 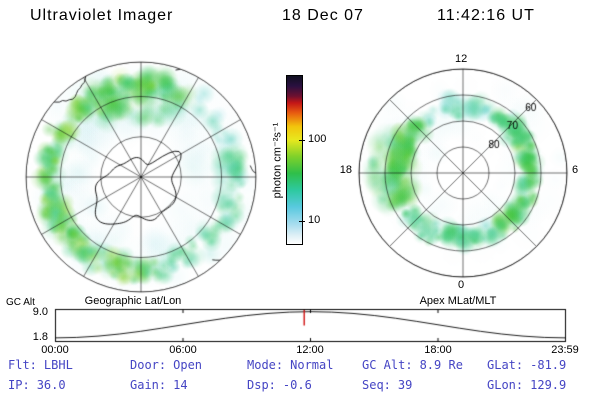 What do you see at coordinates (183, 350) in the screenshot?
I see `time-tick-0600: 06:00` at bounding box center [183, 350].